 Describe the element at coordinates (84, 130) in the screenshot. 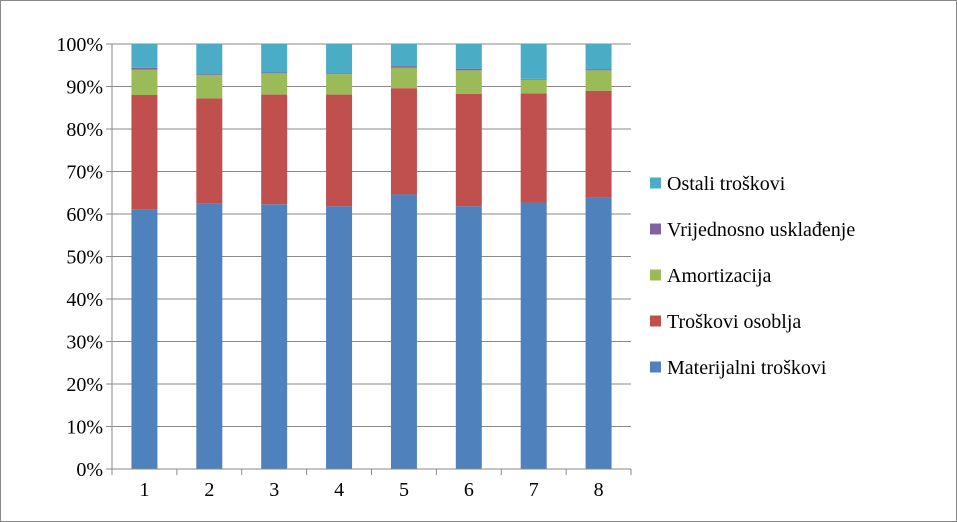

I see `y-tick-label: 80%` at that location.